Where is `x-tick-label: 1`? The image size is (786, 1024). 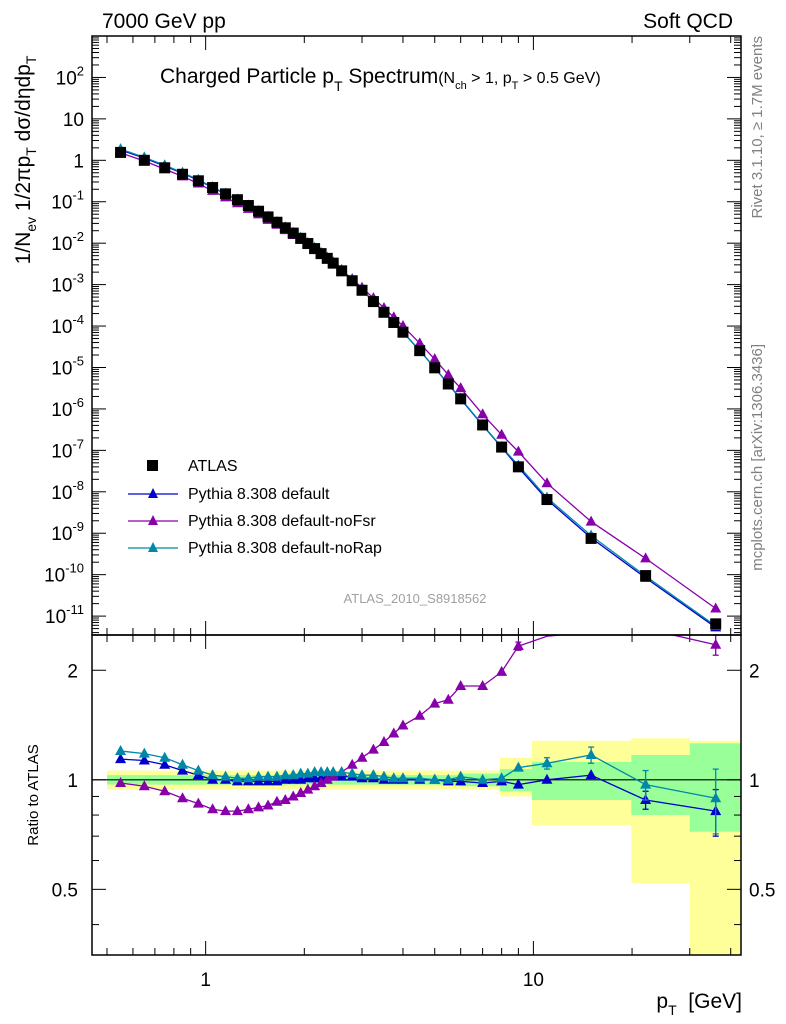 x-tick-label: 1 is located at coordinates (205, 980).